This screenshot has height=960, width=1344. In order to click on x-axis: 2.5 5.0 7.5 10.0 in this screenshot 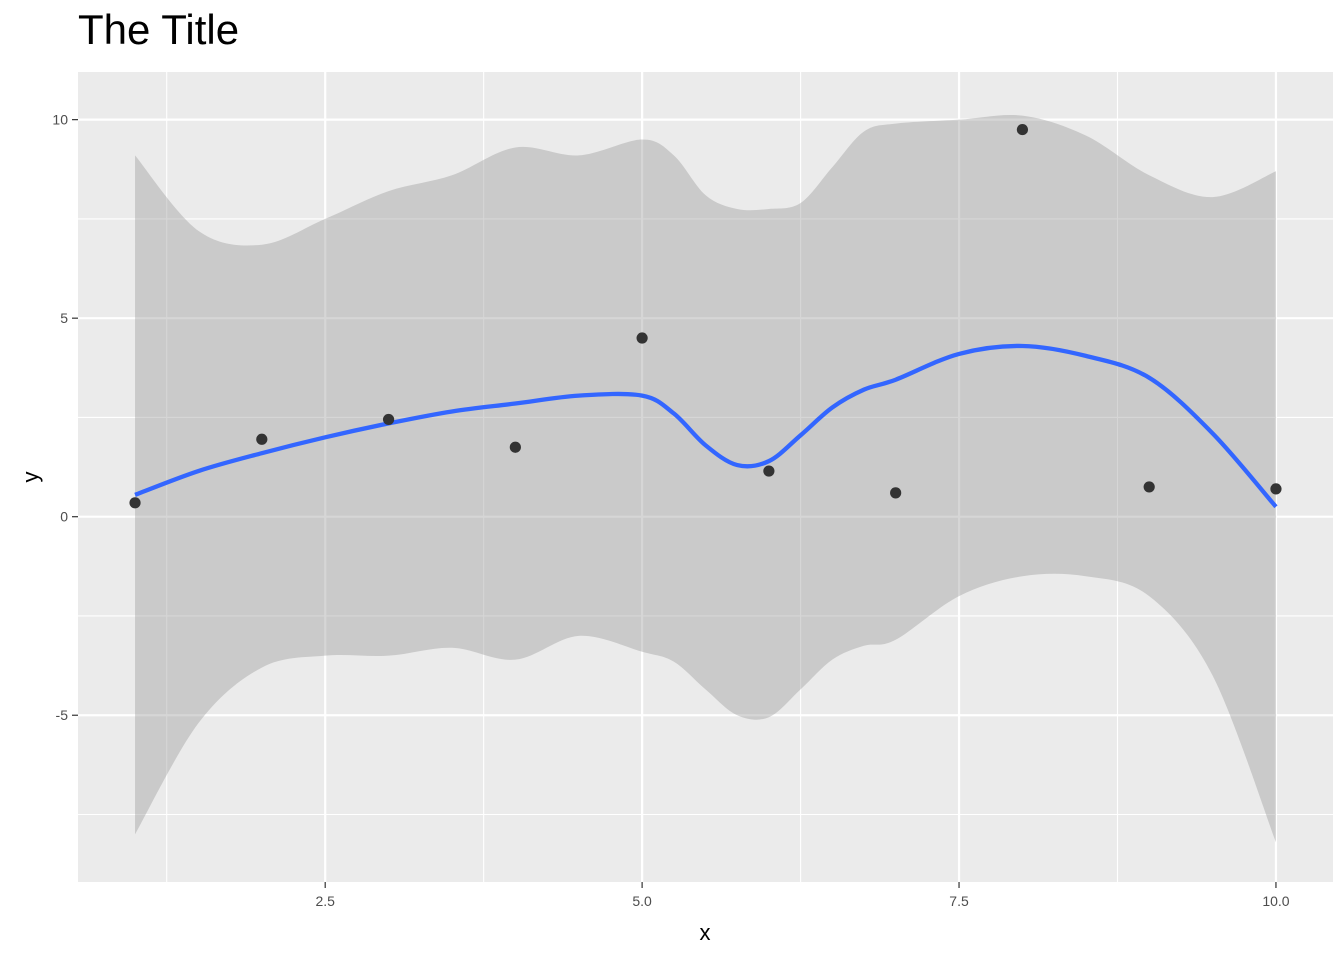, I will do `click(802, 895)`.